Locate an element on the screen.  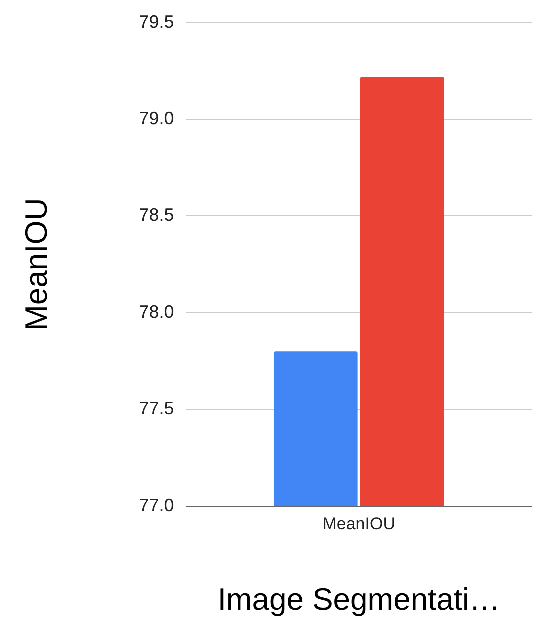
y-tick-label: 77.0 is located at coordinates (156, 505).